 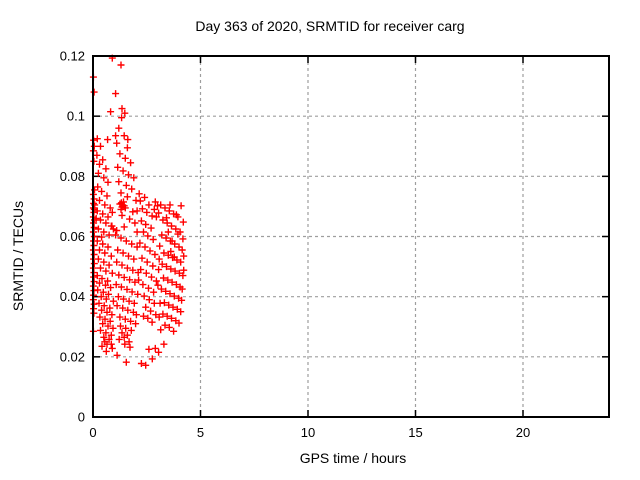 What do you see at coordinates (523, 432) in the screenshot?
I see `x-tick-label: 20` at bounding box center [523, 432].